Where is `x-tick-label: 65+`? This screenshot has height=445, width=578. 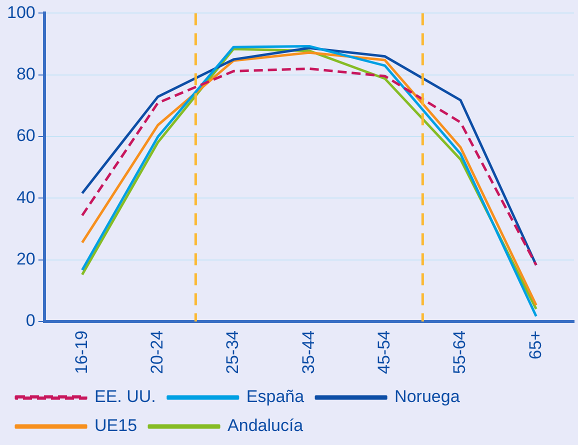 x-tick-label: 65+ is located at coordinates (535, 345).